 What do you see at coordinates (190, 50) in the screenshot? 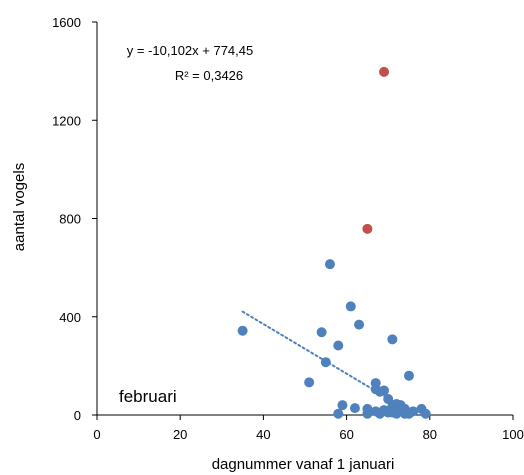
I see `trendline-equation: y = -10,102x + 774,45` at bounding box center [190, 50].